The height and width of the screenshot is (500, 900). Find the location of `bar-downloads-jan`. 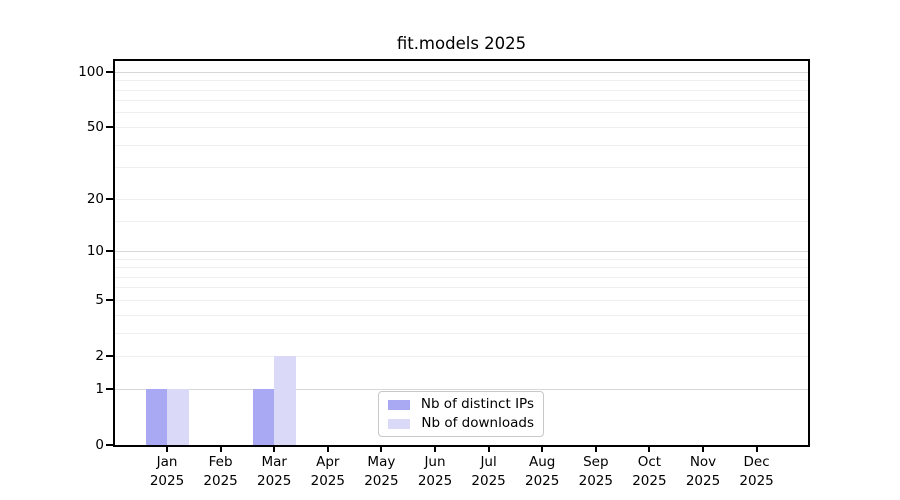

bar-downloads-jan is located at coordinates (178, 417).